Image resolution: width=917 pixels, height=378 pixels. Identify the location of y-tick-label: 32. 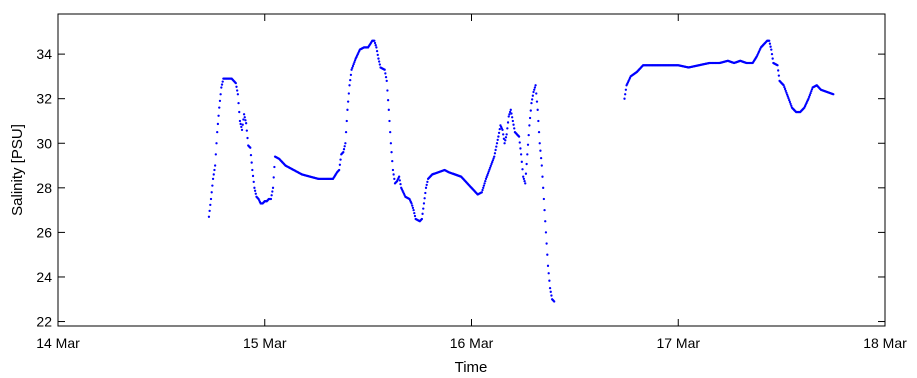
(44, 99).